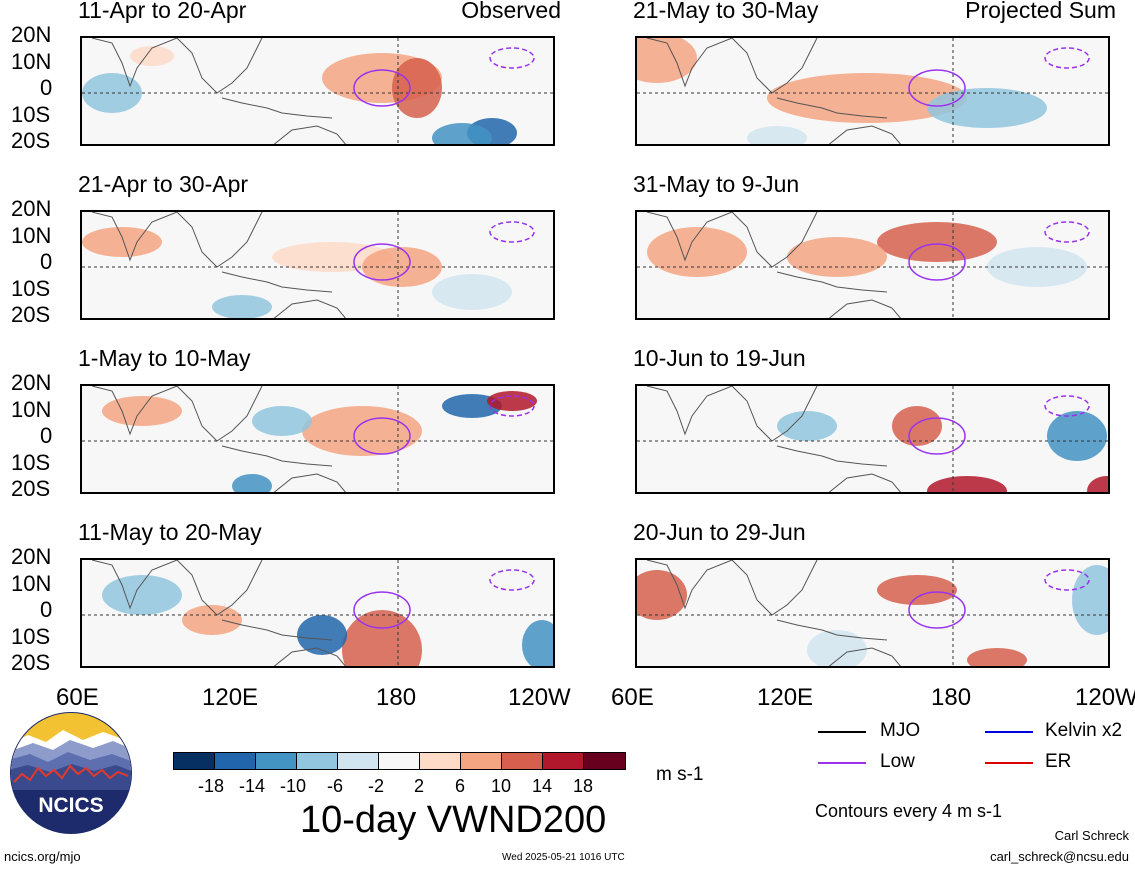  Describe the element at coordinates (335, 786) in the screenshot. I see `colorbar-tick: -6` at that location.